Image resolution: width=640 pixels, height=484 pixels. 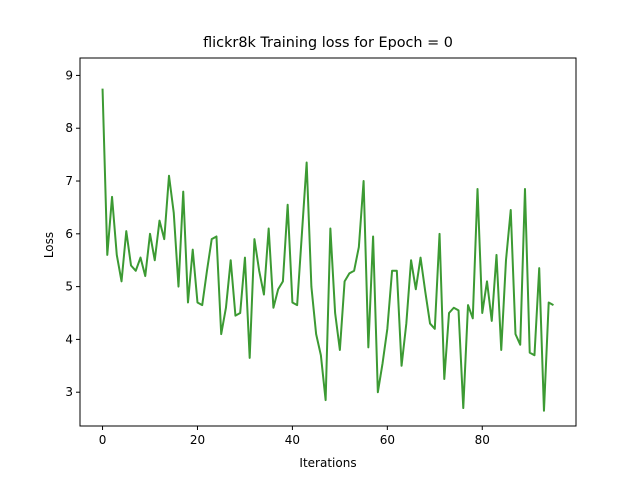 What do you see at coordinates (197, 440) in the screenshot?
I see `x-tick-label: 20` at bounding box center [197, 440].